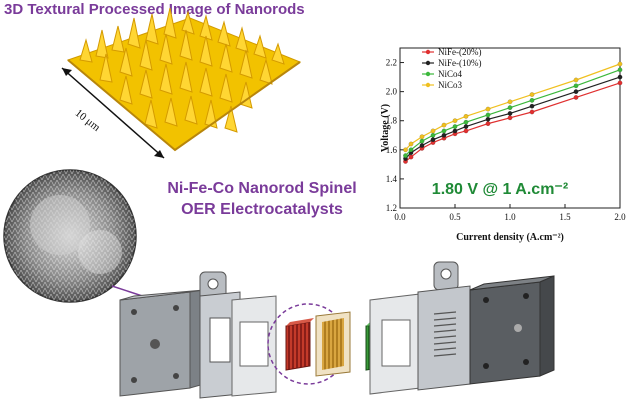 This screenshot has height=400, width=640. Describe the element at coordinates (620, 217) in the screenshot. I see `x-tick-label: 2.0` at that location.